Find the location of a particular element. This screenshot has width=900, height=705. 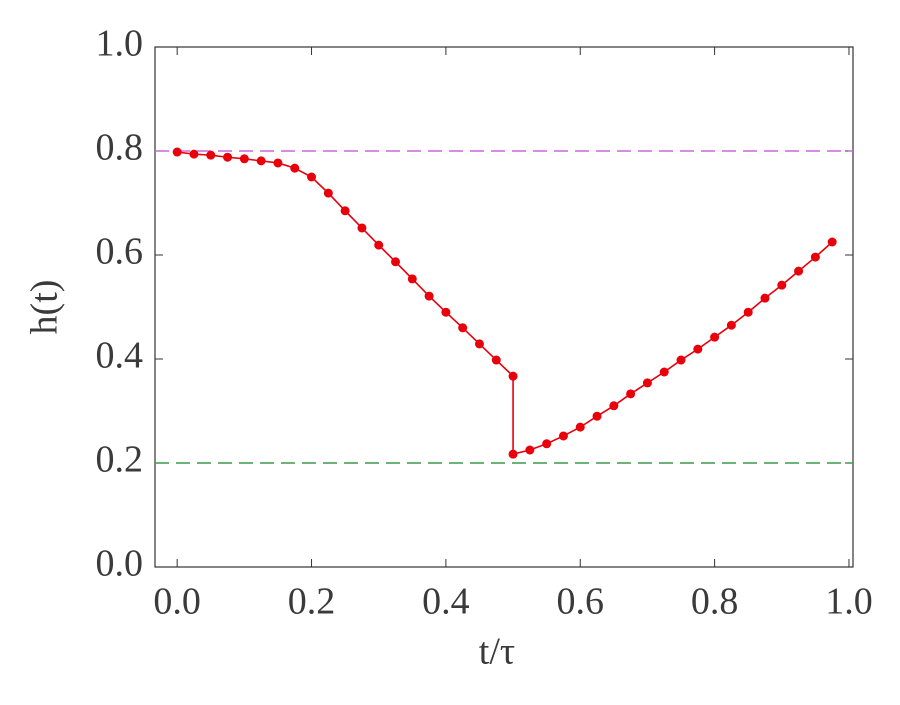

y-axis-label: h(t) is located at coordinates (45, 307).